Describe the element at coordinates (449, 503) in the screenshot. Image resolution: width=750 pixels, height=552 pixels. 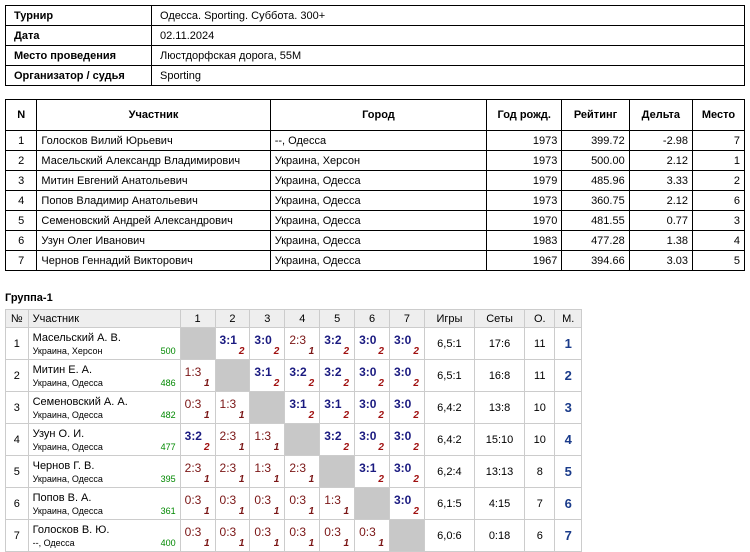
I see `games: 6,1:5` at that location.